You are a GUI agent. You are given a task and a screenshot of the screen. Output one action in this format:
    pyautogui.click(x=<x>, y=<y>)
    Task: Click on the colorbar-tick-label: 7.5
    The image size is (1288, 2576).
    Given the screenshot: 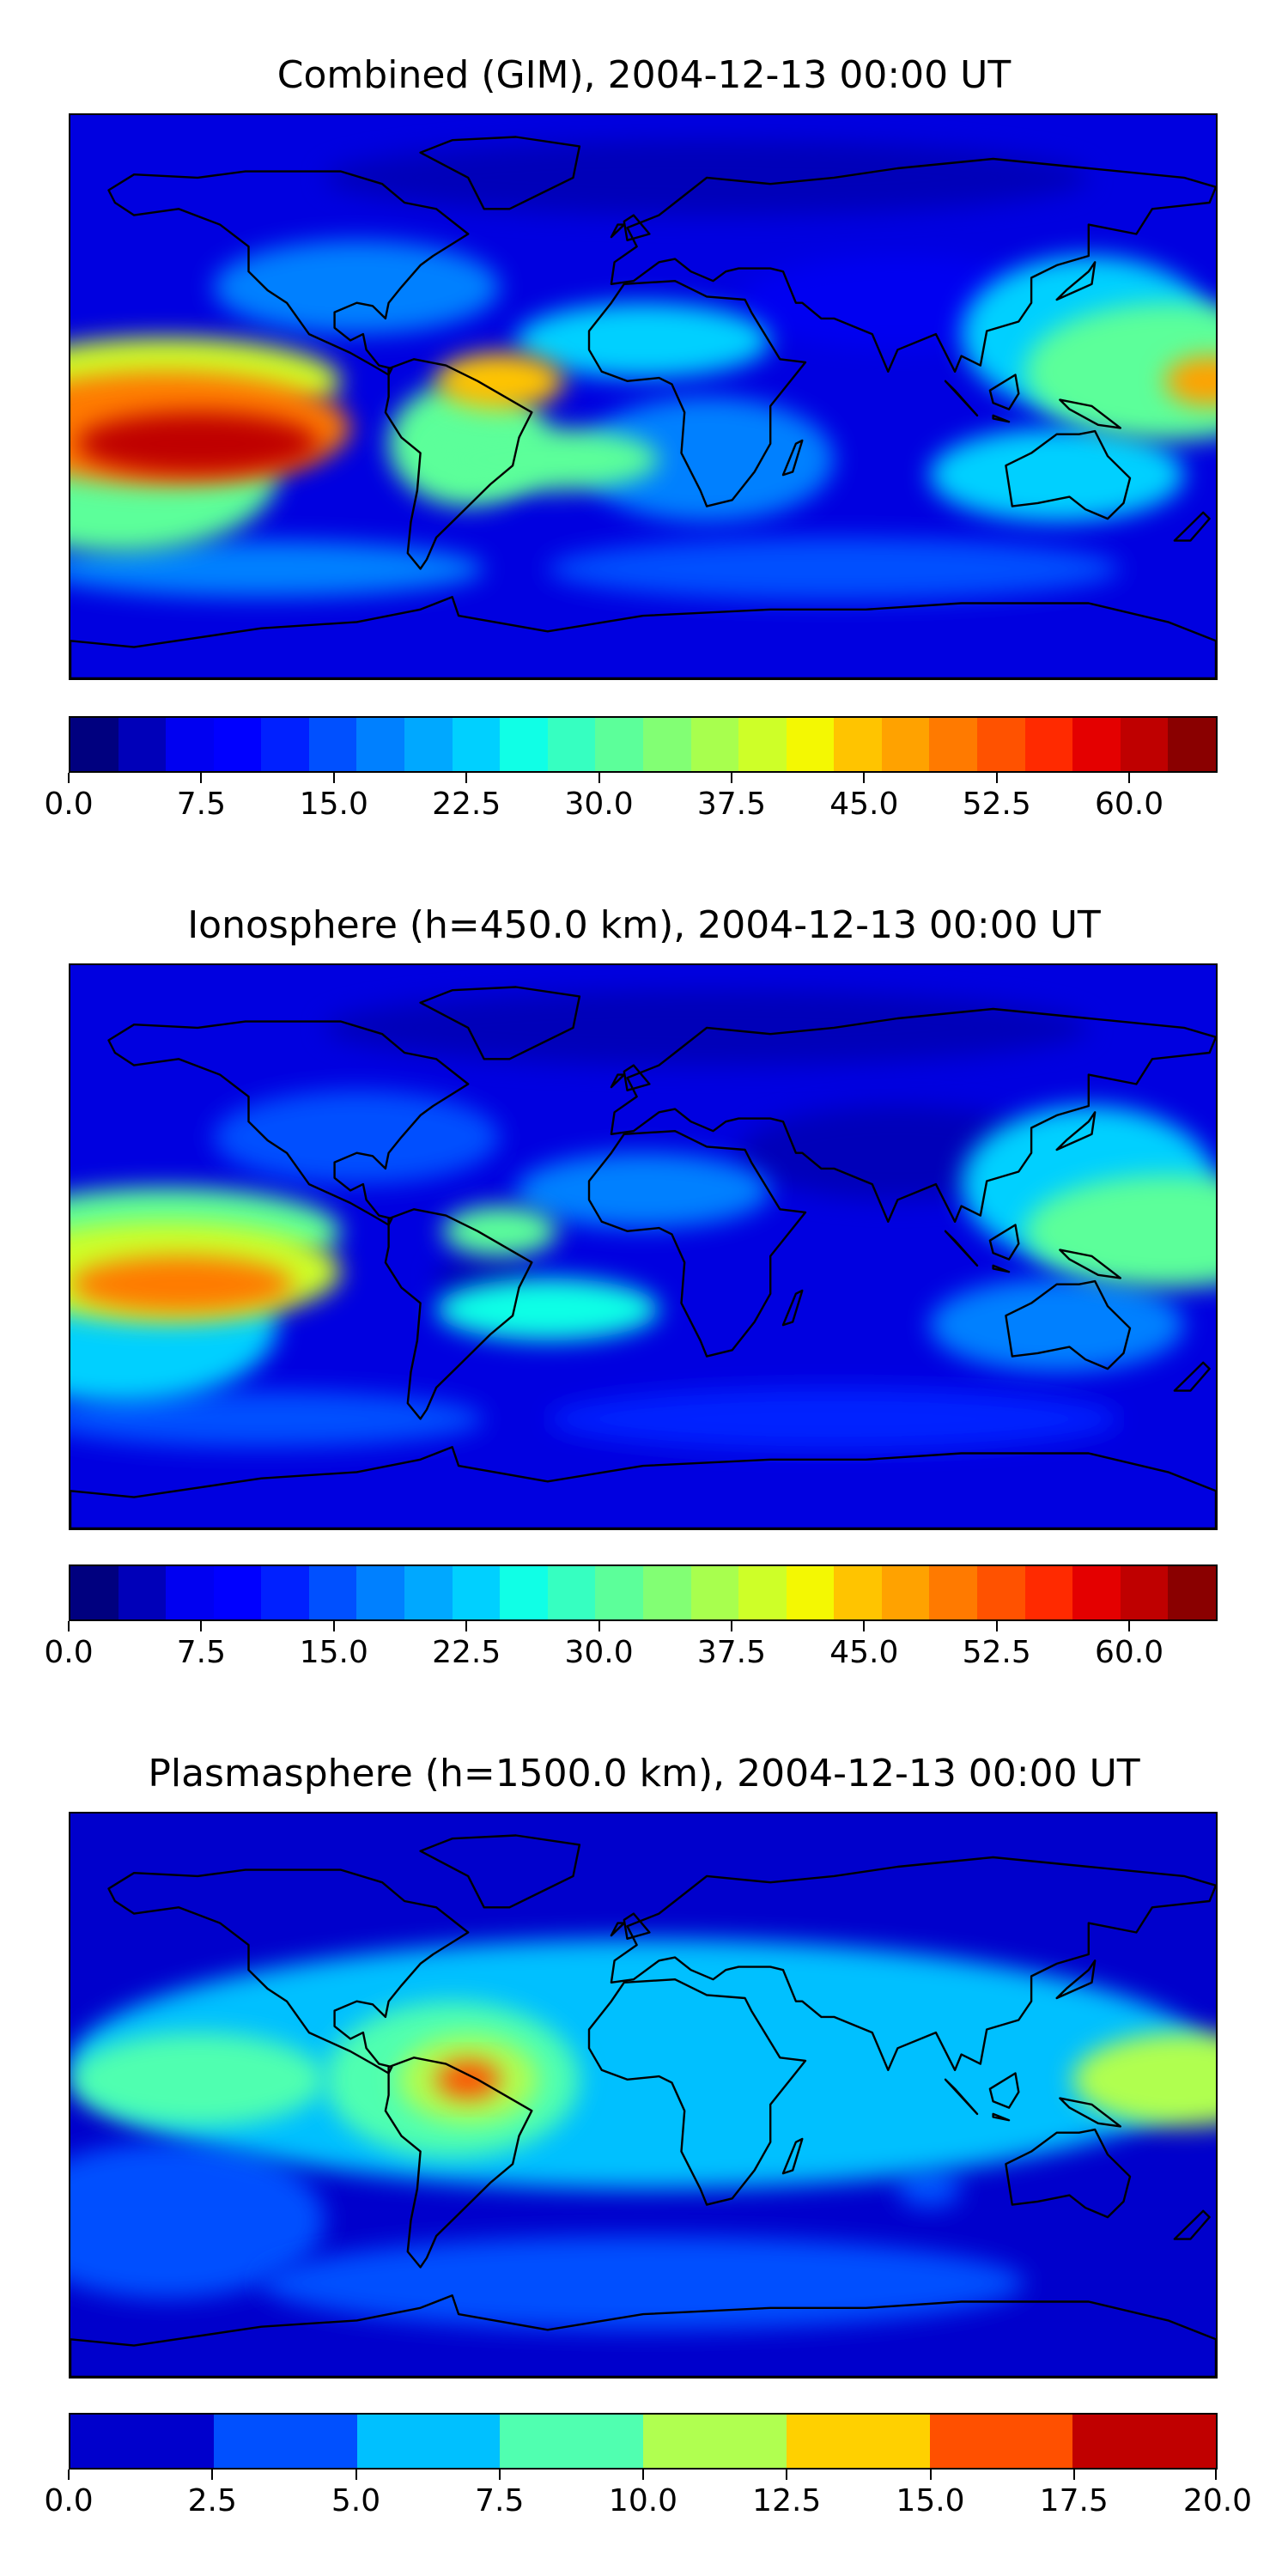 What is the action you would take?
    pyautogui.click(x=202, y=1653)
    